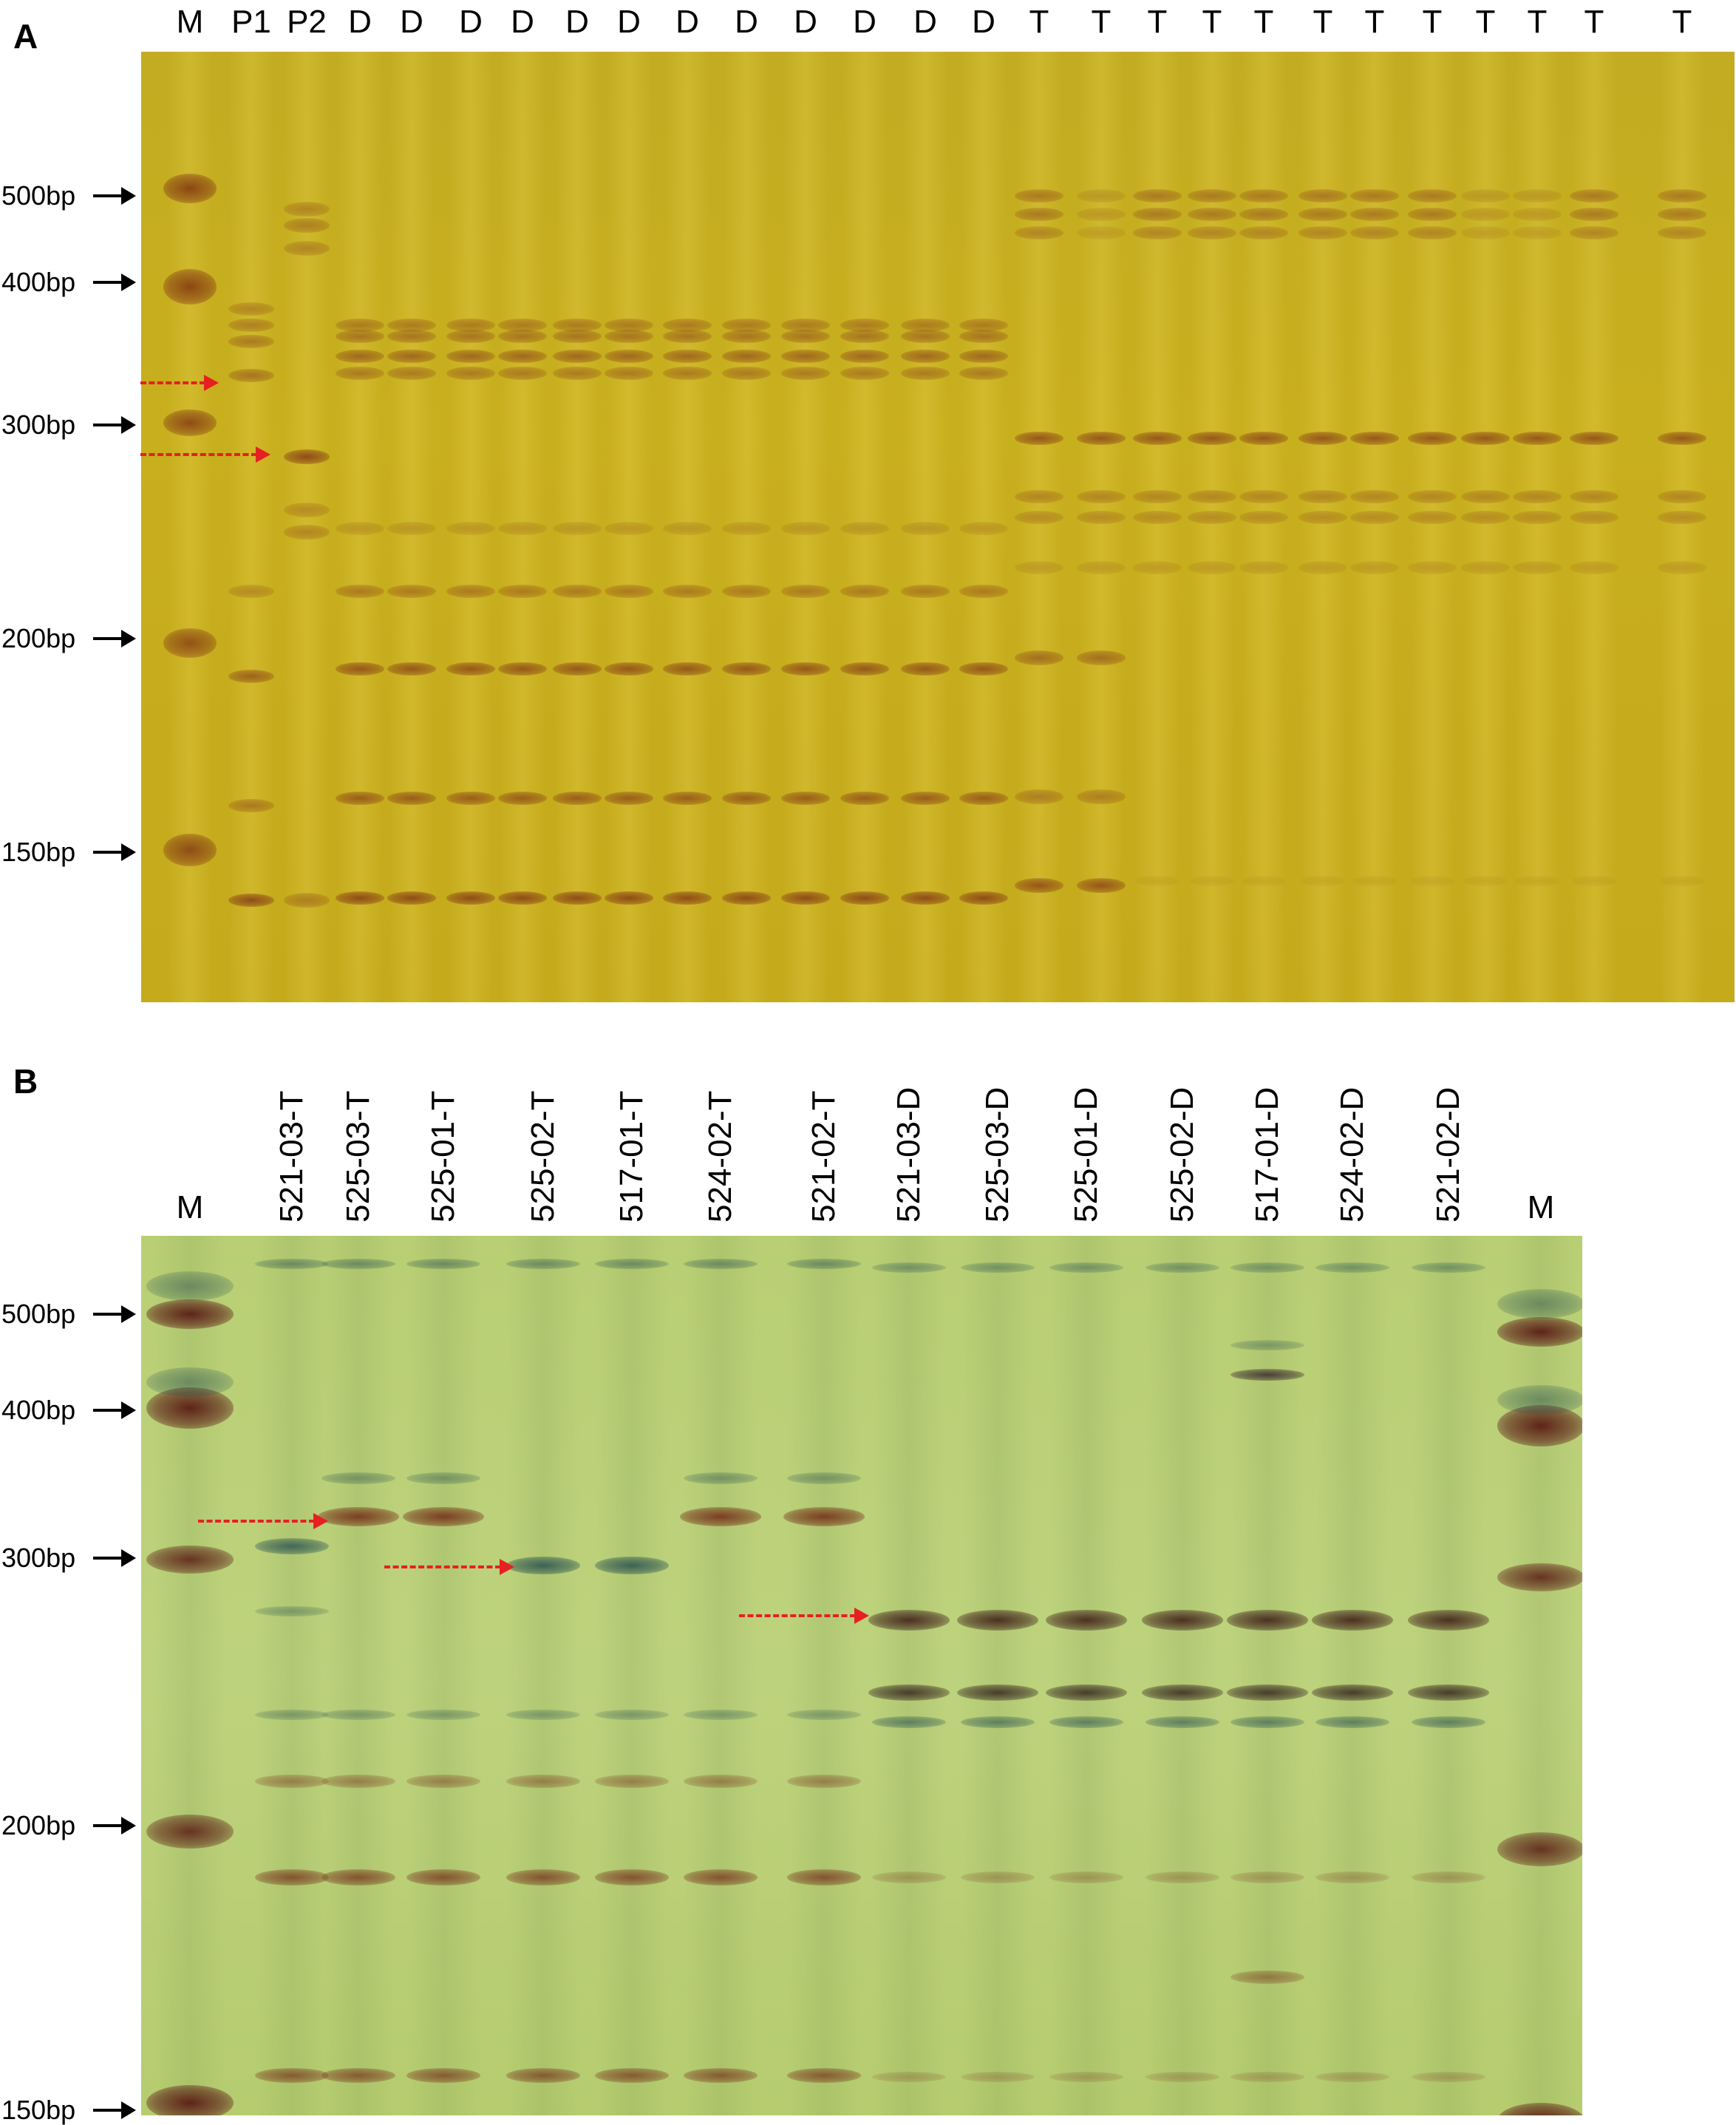 Image resolution: width=1736 pixels, height=2125 pixels. What do you see at coordinates (190, 1207) in the screenshot?
I see `panel-b-lane-label: M` at bounding box center [190, 1207].